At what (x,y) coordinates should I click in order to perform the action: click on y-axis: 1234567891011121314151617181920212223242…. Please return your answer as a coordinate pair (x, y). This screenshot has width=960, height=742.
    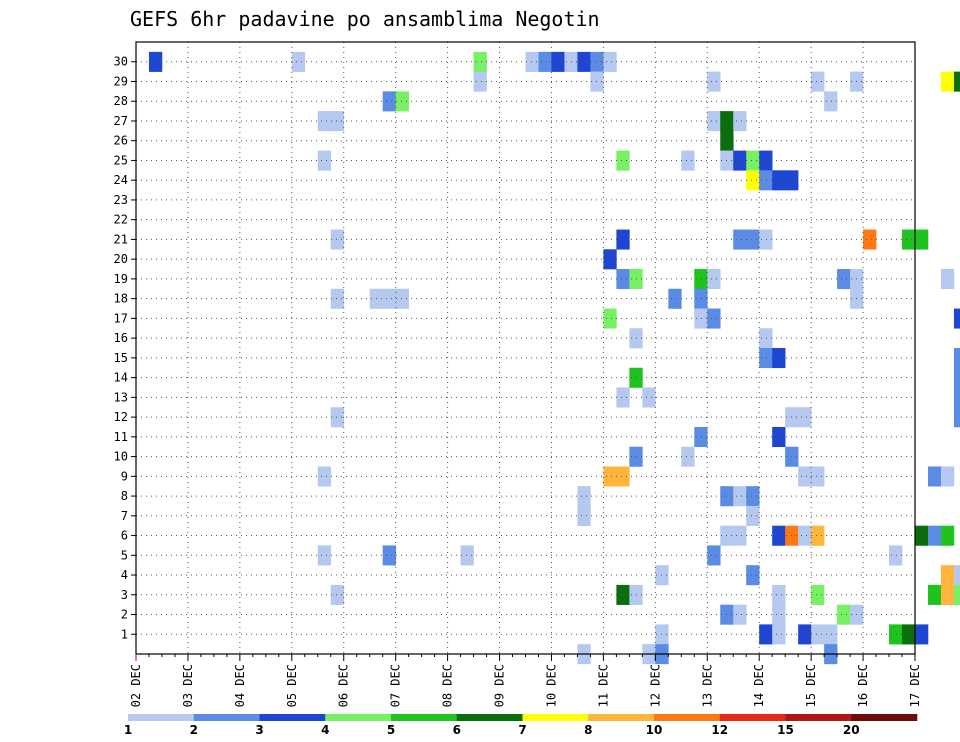
    Looking at the image, I should click on (125, 348).